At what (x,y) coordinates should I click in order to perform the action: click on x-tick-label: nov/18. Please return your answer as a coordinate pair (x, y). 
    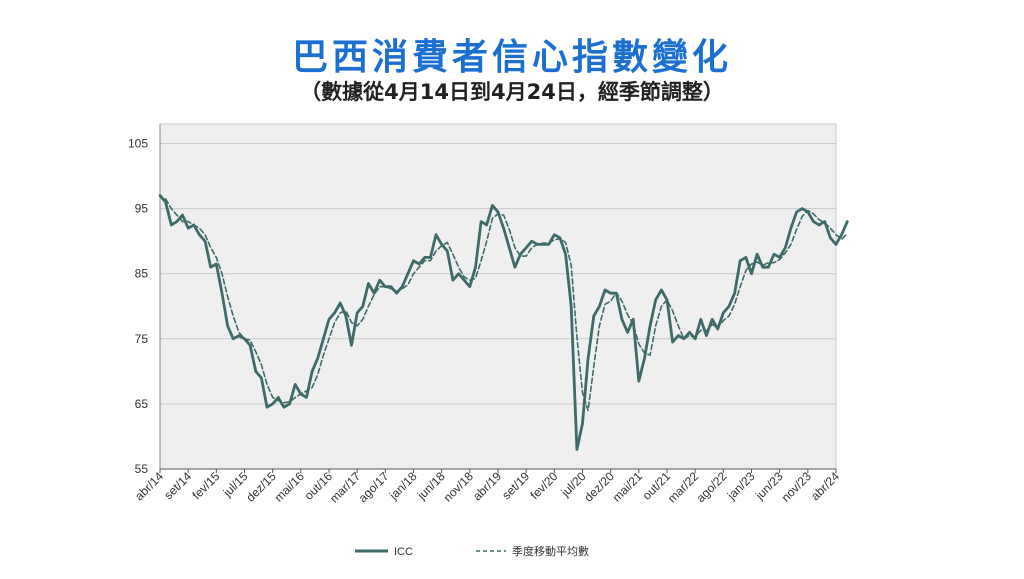
    Looking at the image, I should click on (459, 487).